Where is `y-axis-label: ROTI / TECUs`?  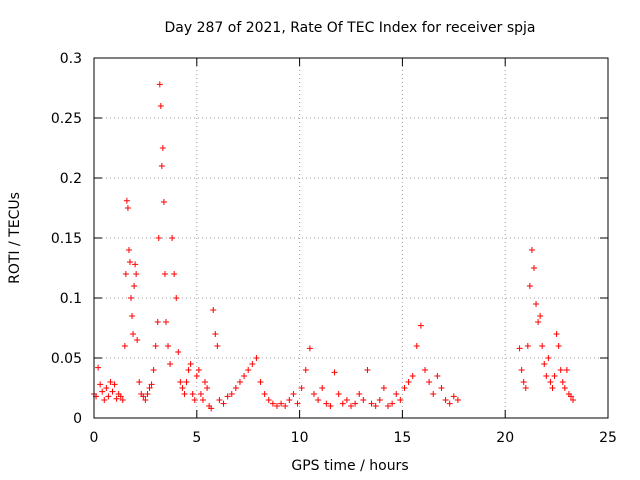 y-axis-label: ROTI / TECUs is located at coordinates (15, 238).